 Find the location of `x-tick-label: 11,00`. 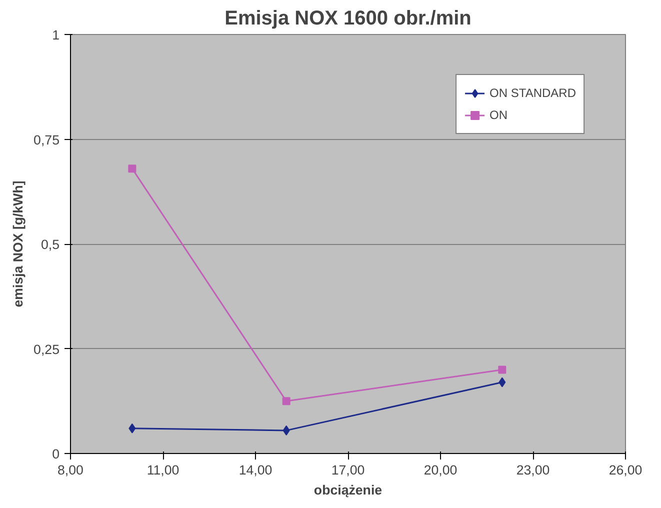

x-tick-label: 11,00 is located at coordinates (163, 470).